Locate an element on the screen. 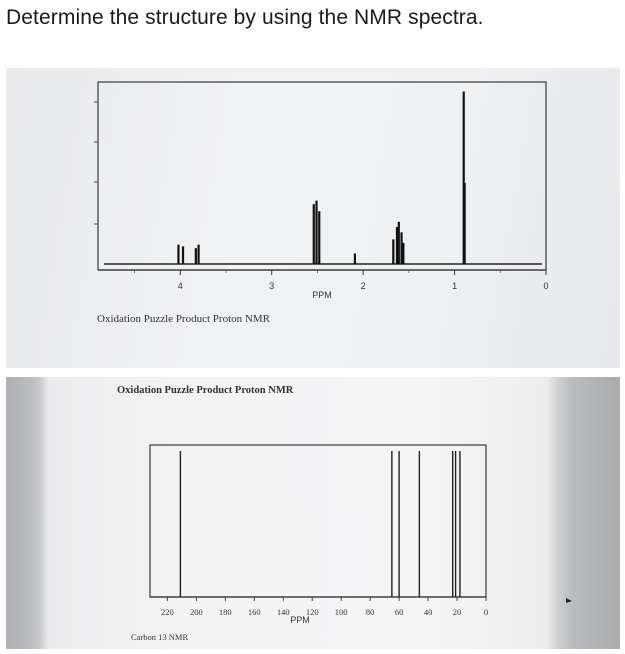 This screenshot has height=654, width=625. proton-tick-label: 3 is located at coordinates (271, 286).